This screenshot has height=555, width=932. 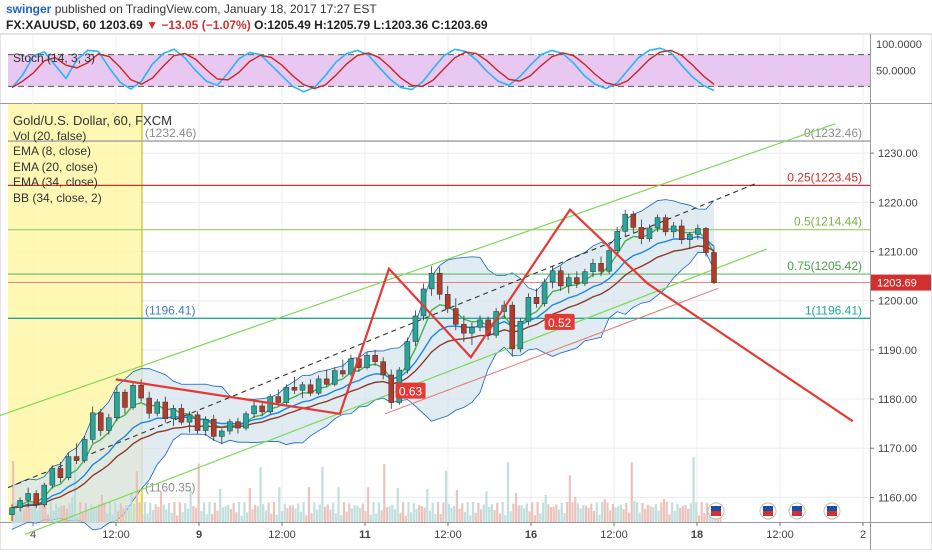 I want to click on legend-bollinger: BB (34, close, 2), so click(x=57, y=197).